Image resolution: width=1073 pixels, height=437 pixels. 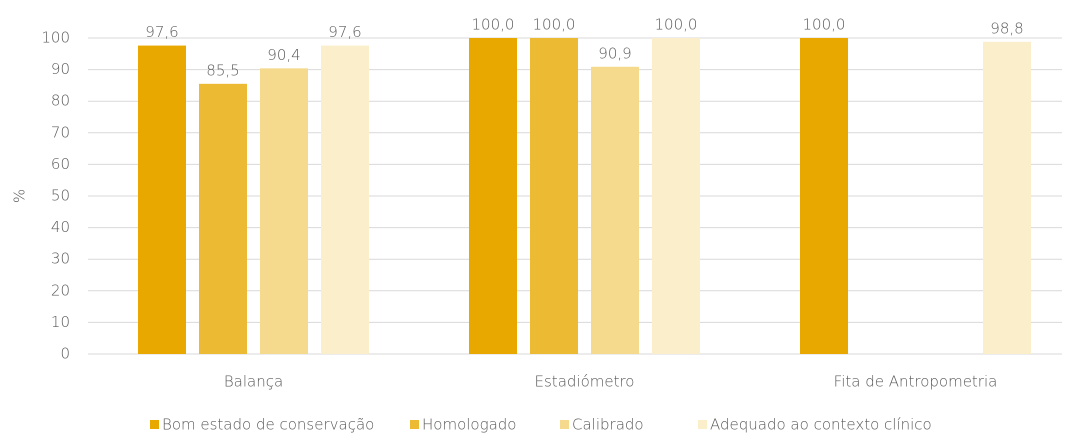 What do you see at coordinates (614, 53) in the screenshot?
I see `value-label: 90,9` at bounding box center [614, 53].